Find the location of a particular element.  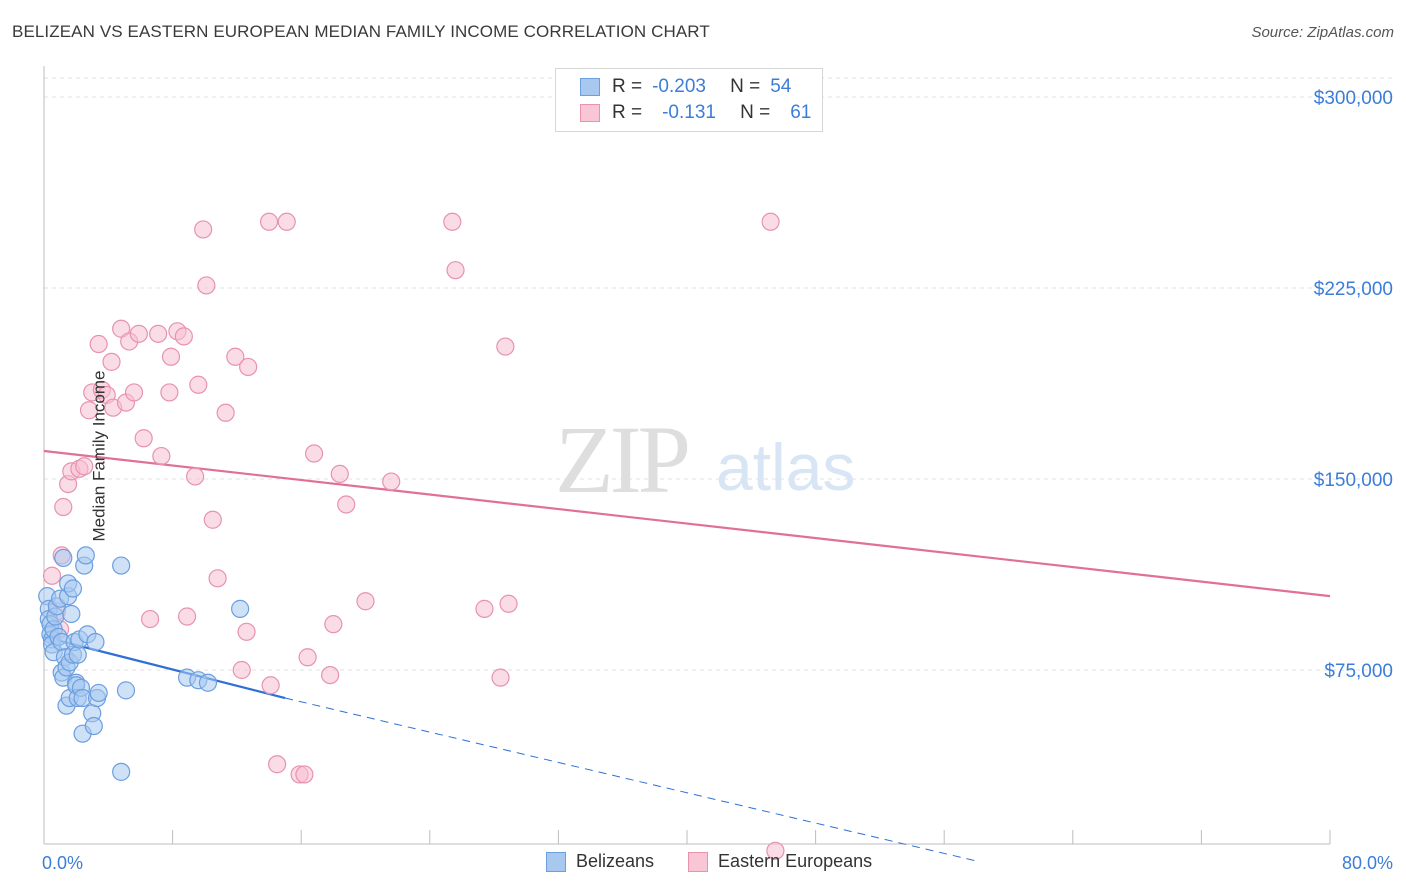

y-tick-label: $225,000 is located at coordinates (1353, 289).